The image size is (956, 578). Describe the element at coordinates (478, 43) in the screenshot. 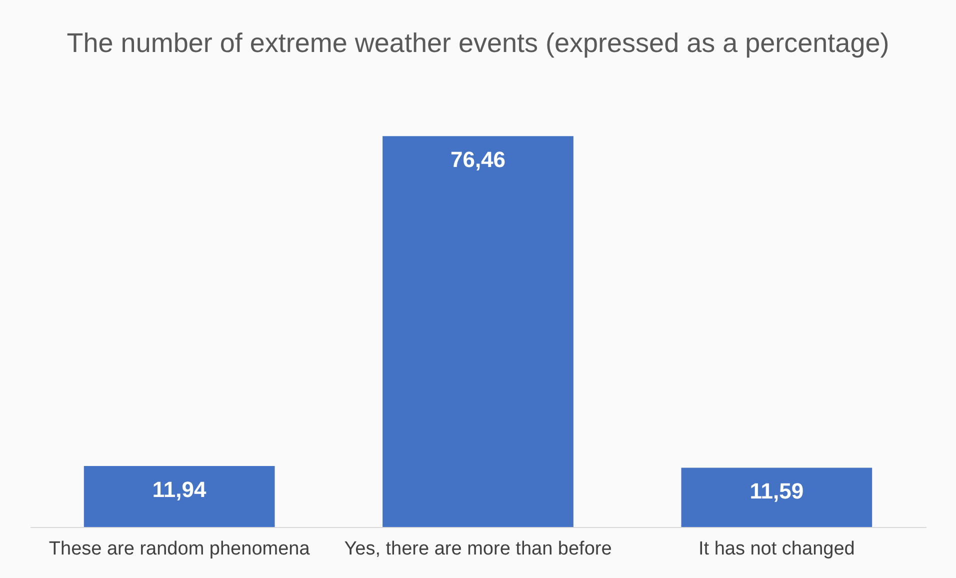

I see `chart-title: The number of extreme weather events (expressed as a percentage)` at that location.